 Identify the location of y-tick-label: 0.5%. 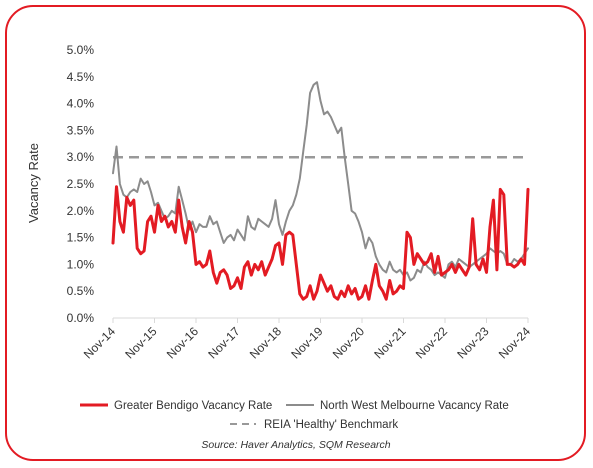
(81, 291).